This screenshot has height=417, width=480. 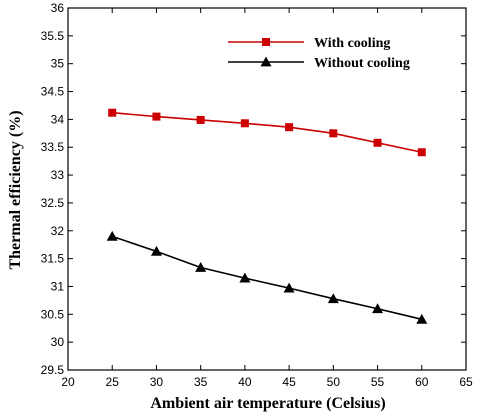 What do you see at coordinates (267, 403) in the screenshot?
I see `x-axis-label: Ambient air temperature (Celsius)` at bounding box center [267, 403].